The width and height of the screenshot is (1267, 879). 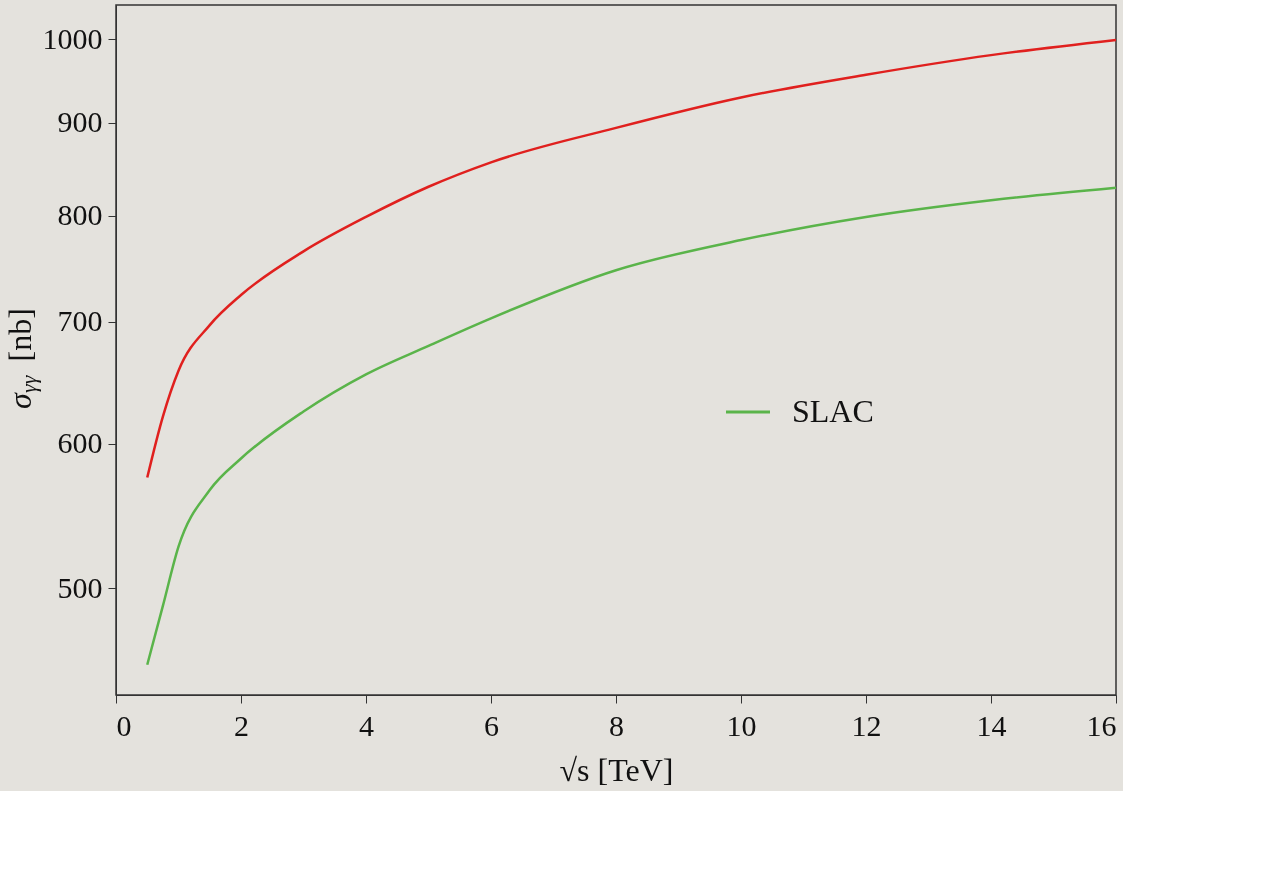 I want to click on y-tick-label: 500, so click(x=80, y=587).